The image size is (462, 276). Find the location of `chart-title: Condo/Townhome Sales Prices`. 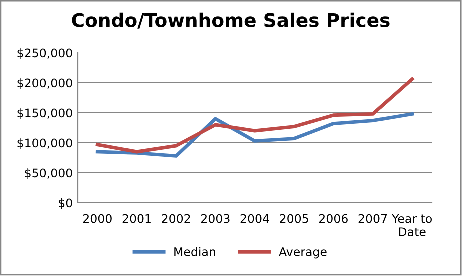

chart-title: Condo/Townhome Sales Prices is located at coordinates (231, 20).